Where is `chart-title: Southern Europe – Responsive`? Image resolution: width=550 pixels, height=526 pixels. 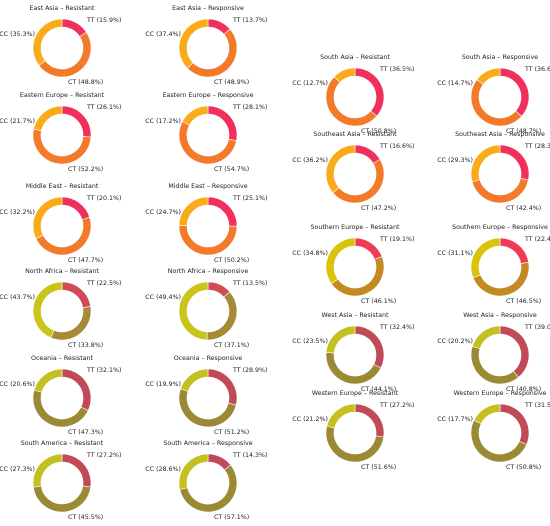
chart-title: Southern Europe – Responsive is located at coordinates (500, 227).